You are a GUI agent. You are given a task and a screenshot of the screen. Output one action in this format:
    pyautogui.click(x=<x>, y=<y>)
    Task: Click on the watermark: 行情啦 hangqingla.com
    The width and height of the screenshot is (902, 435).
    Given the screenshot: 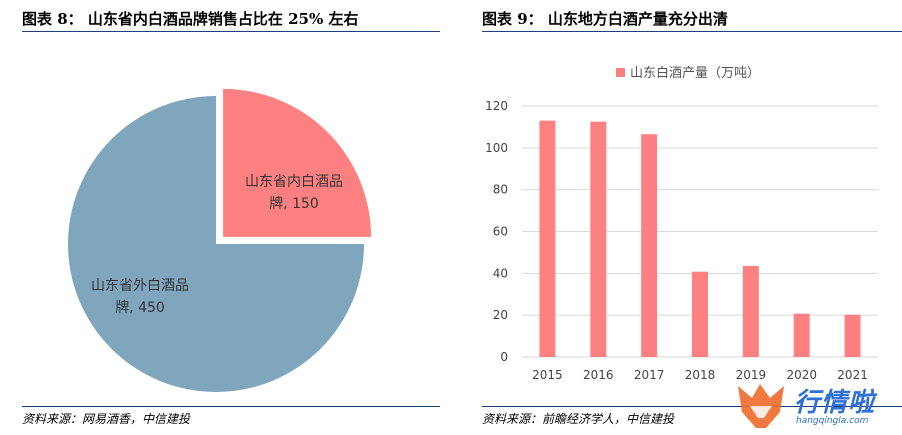 What is the action you would take?
    pyautogui.click(x=816, y=406)
    